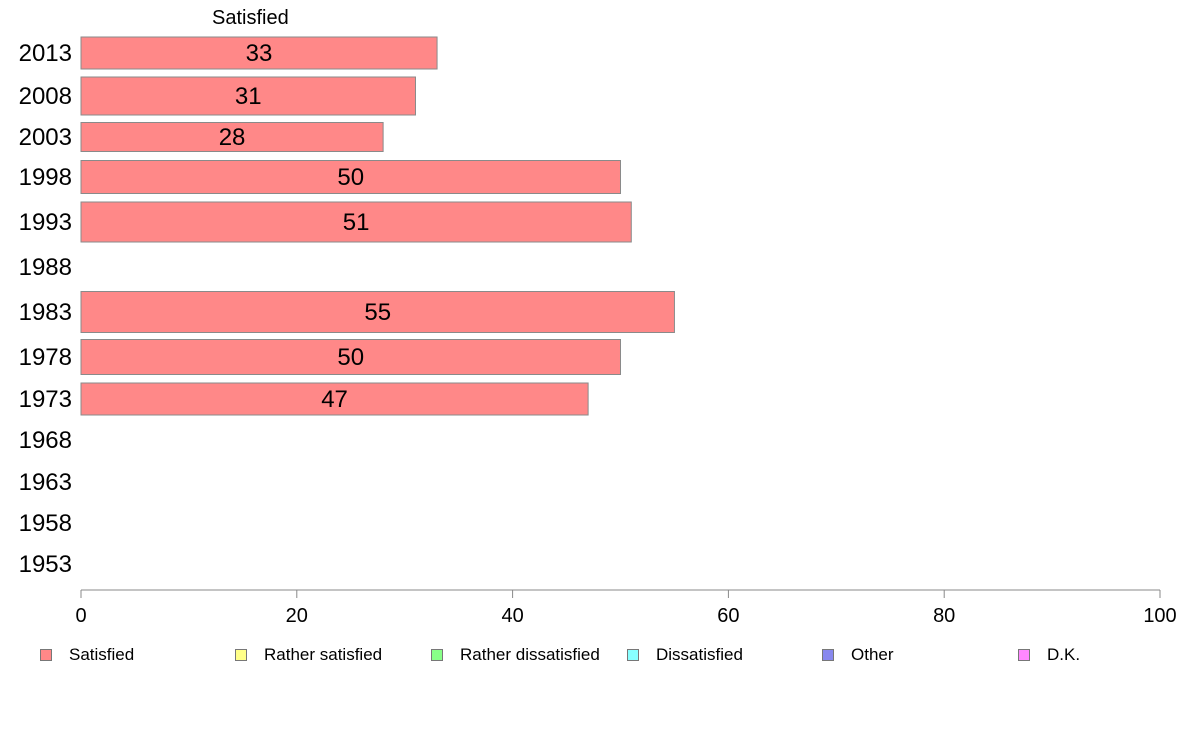 The height and width of the screenshot is (736, 1188). I want to click on legend-item: Dissatisfied, so click(685, 655).